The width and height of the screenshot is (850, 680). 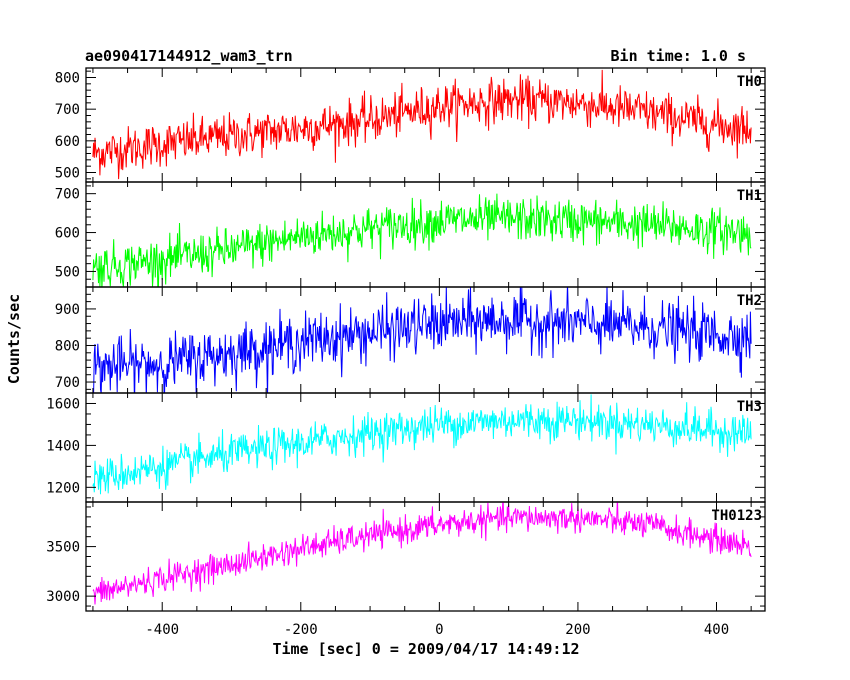 I want to click on y-tick-label: 900, so click(x=67, y=310).